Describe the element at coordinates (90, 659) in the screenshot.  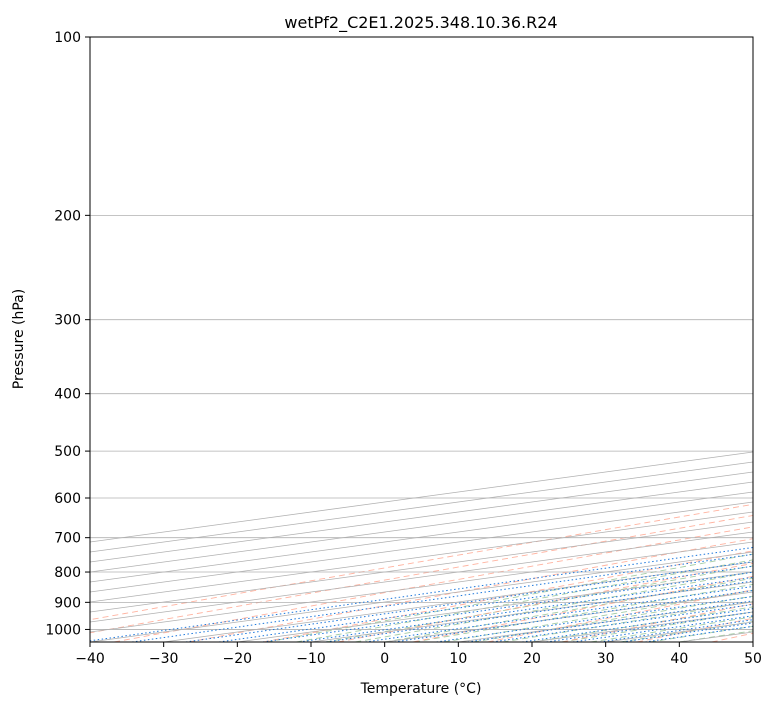
I see `x-tick-label: −40` at that location.